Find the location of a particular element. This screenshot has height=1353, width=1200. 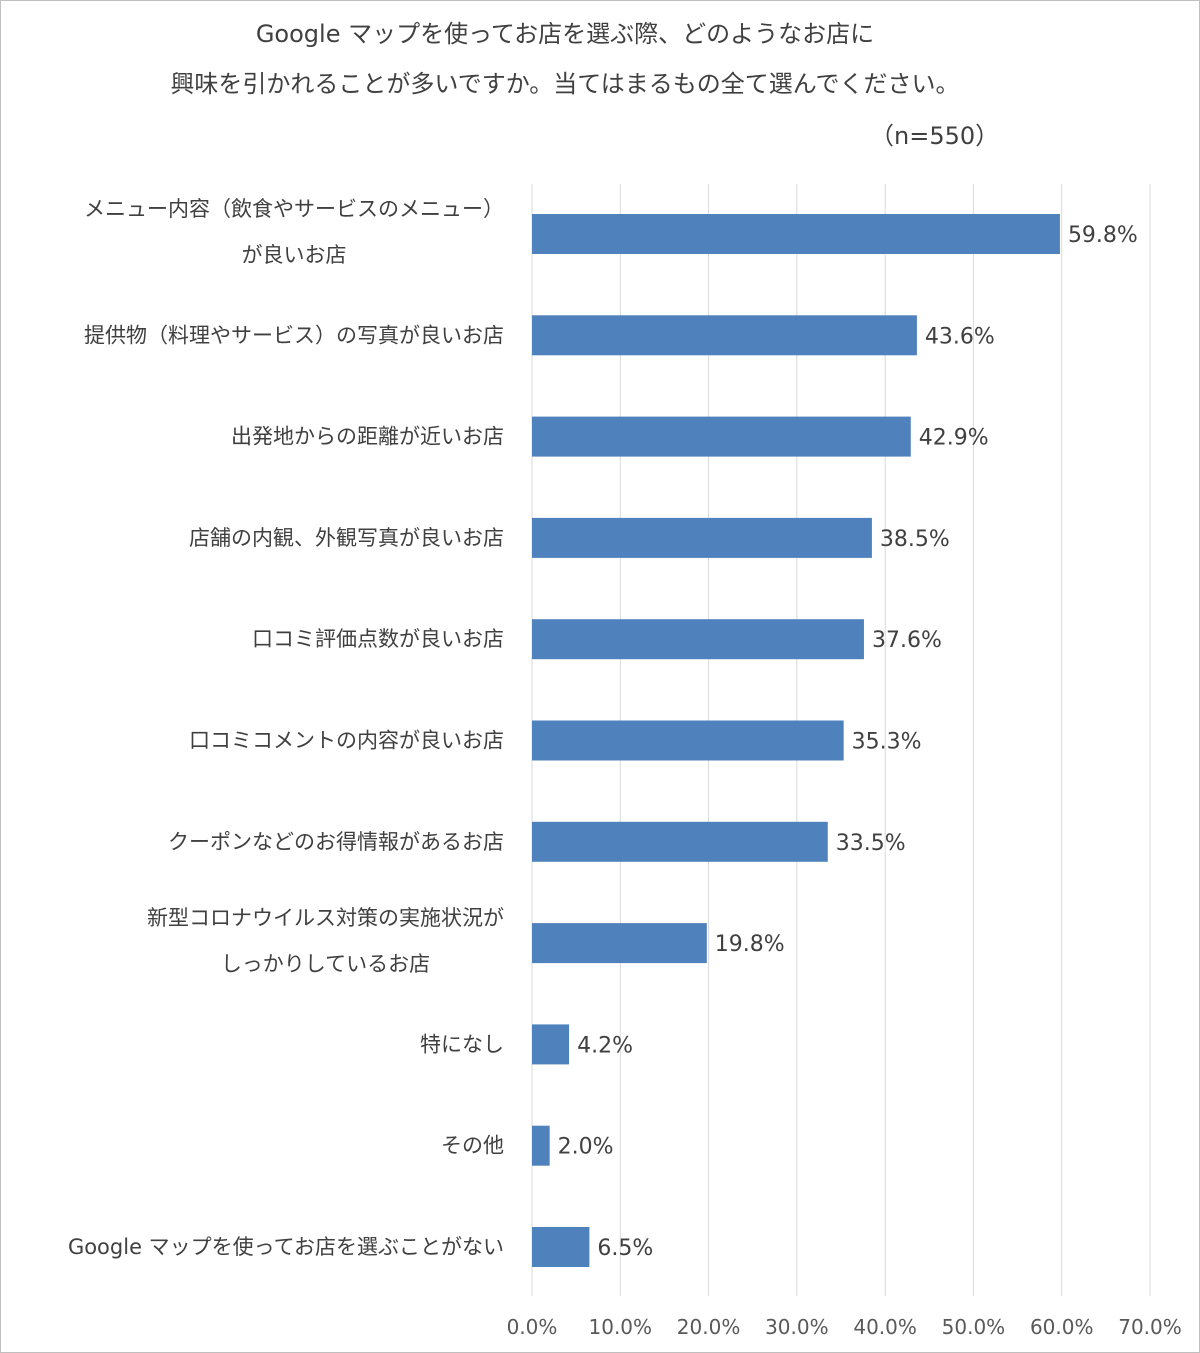

category-label: 口コミ評価点数が良いお店 is located at coordinates (378, 639).